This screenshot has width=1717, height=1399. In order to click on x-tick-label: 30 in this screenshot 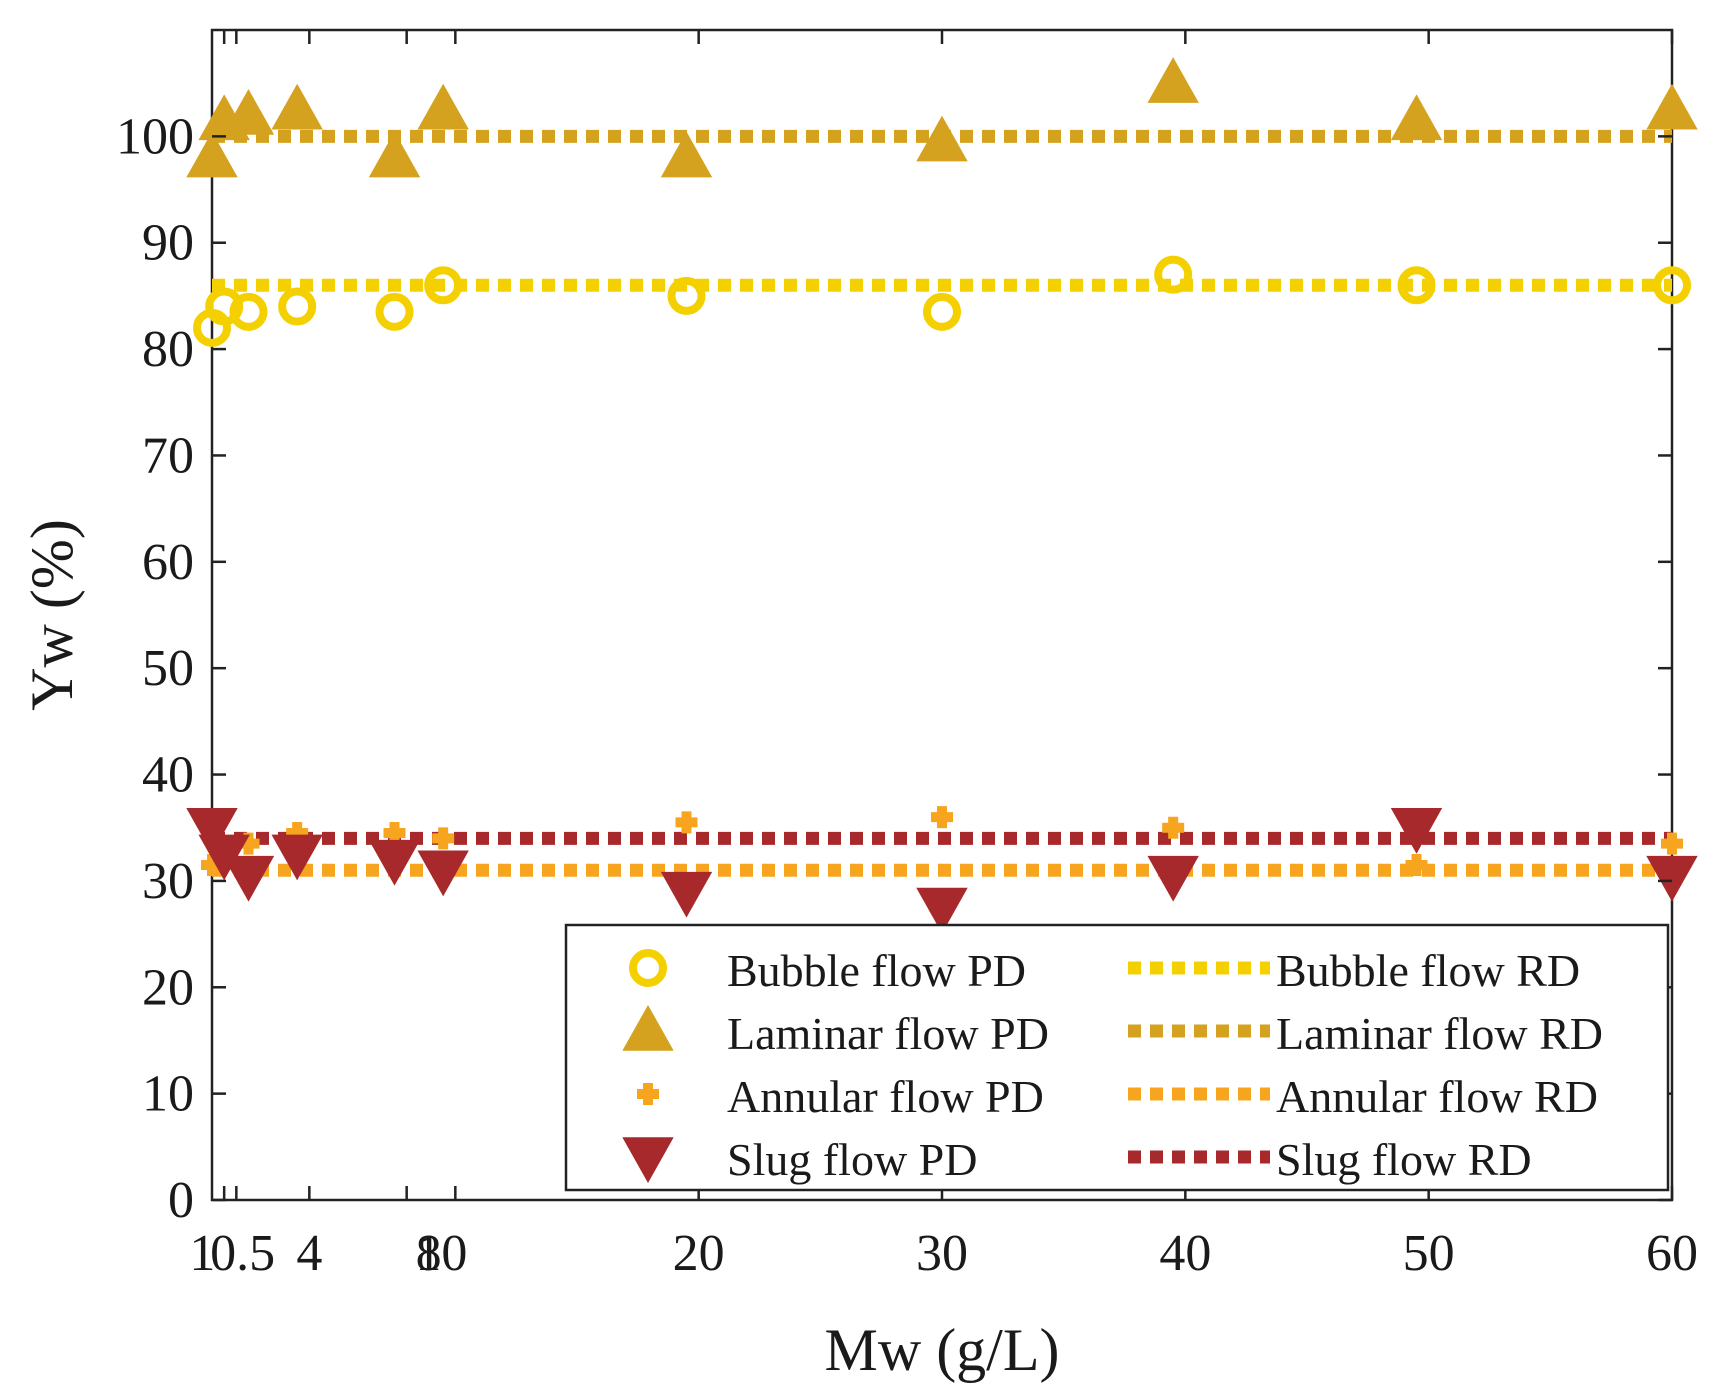, I will do `click(942, 1253)`.